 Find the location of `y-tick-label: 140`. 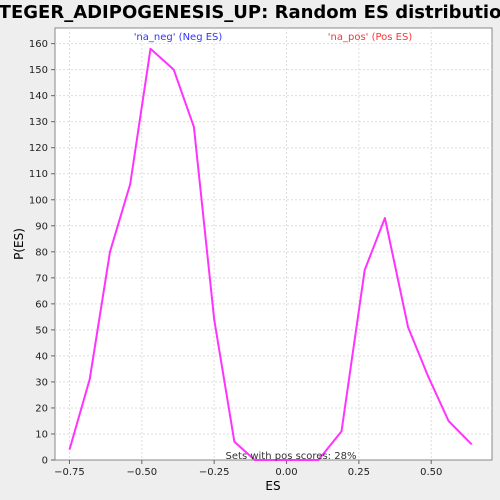

y-tick-label: 140 is located at coordinates (38, 96).